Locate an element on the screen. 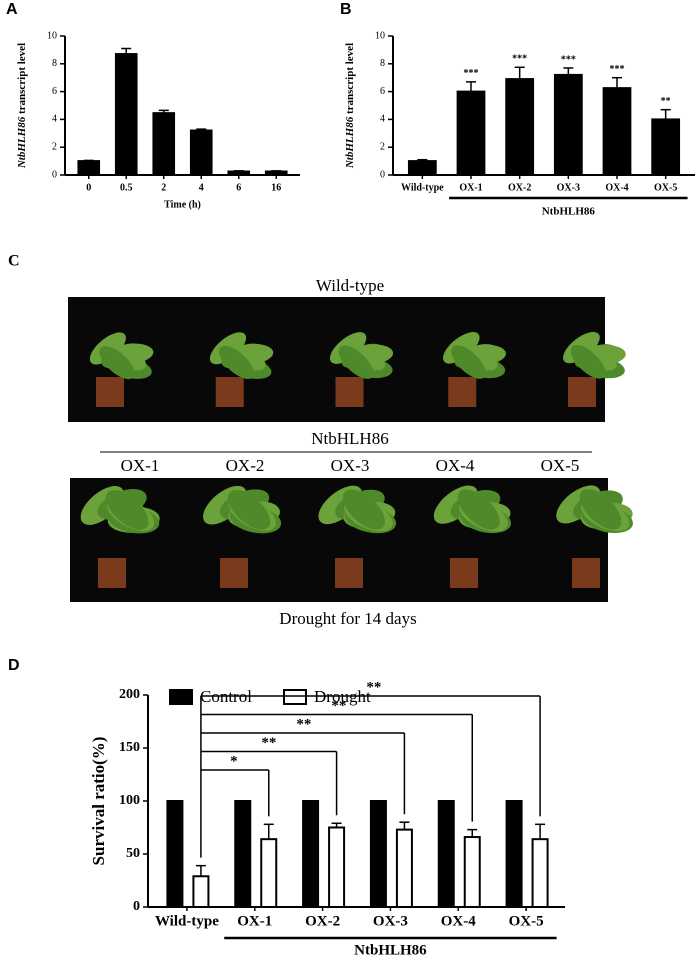 The height and width of the screenshot is (958, 700). y-tick-label: 8 is located at coordinates (382, 63).